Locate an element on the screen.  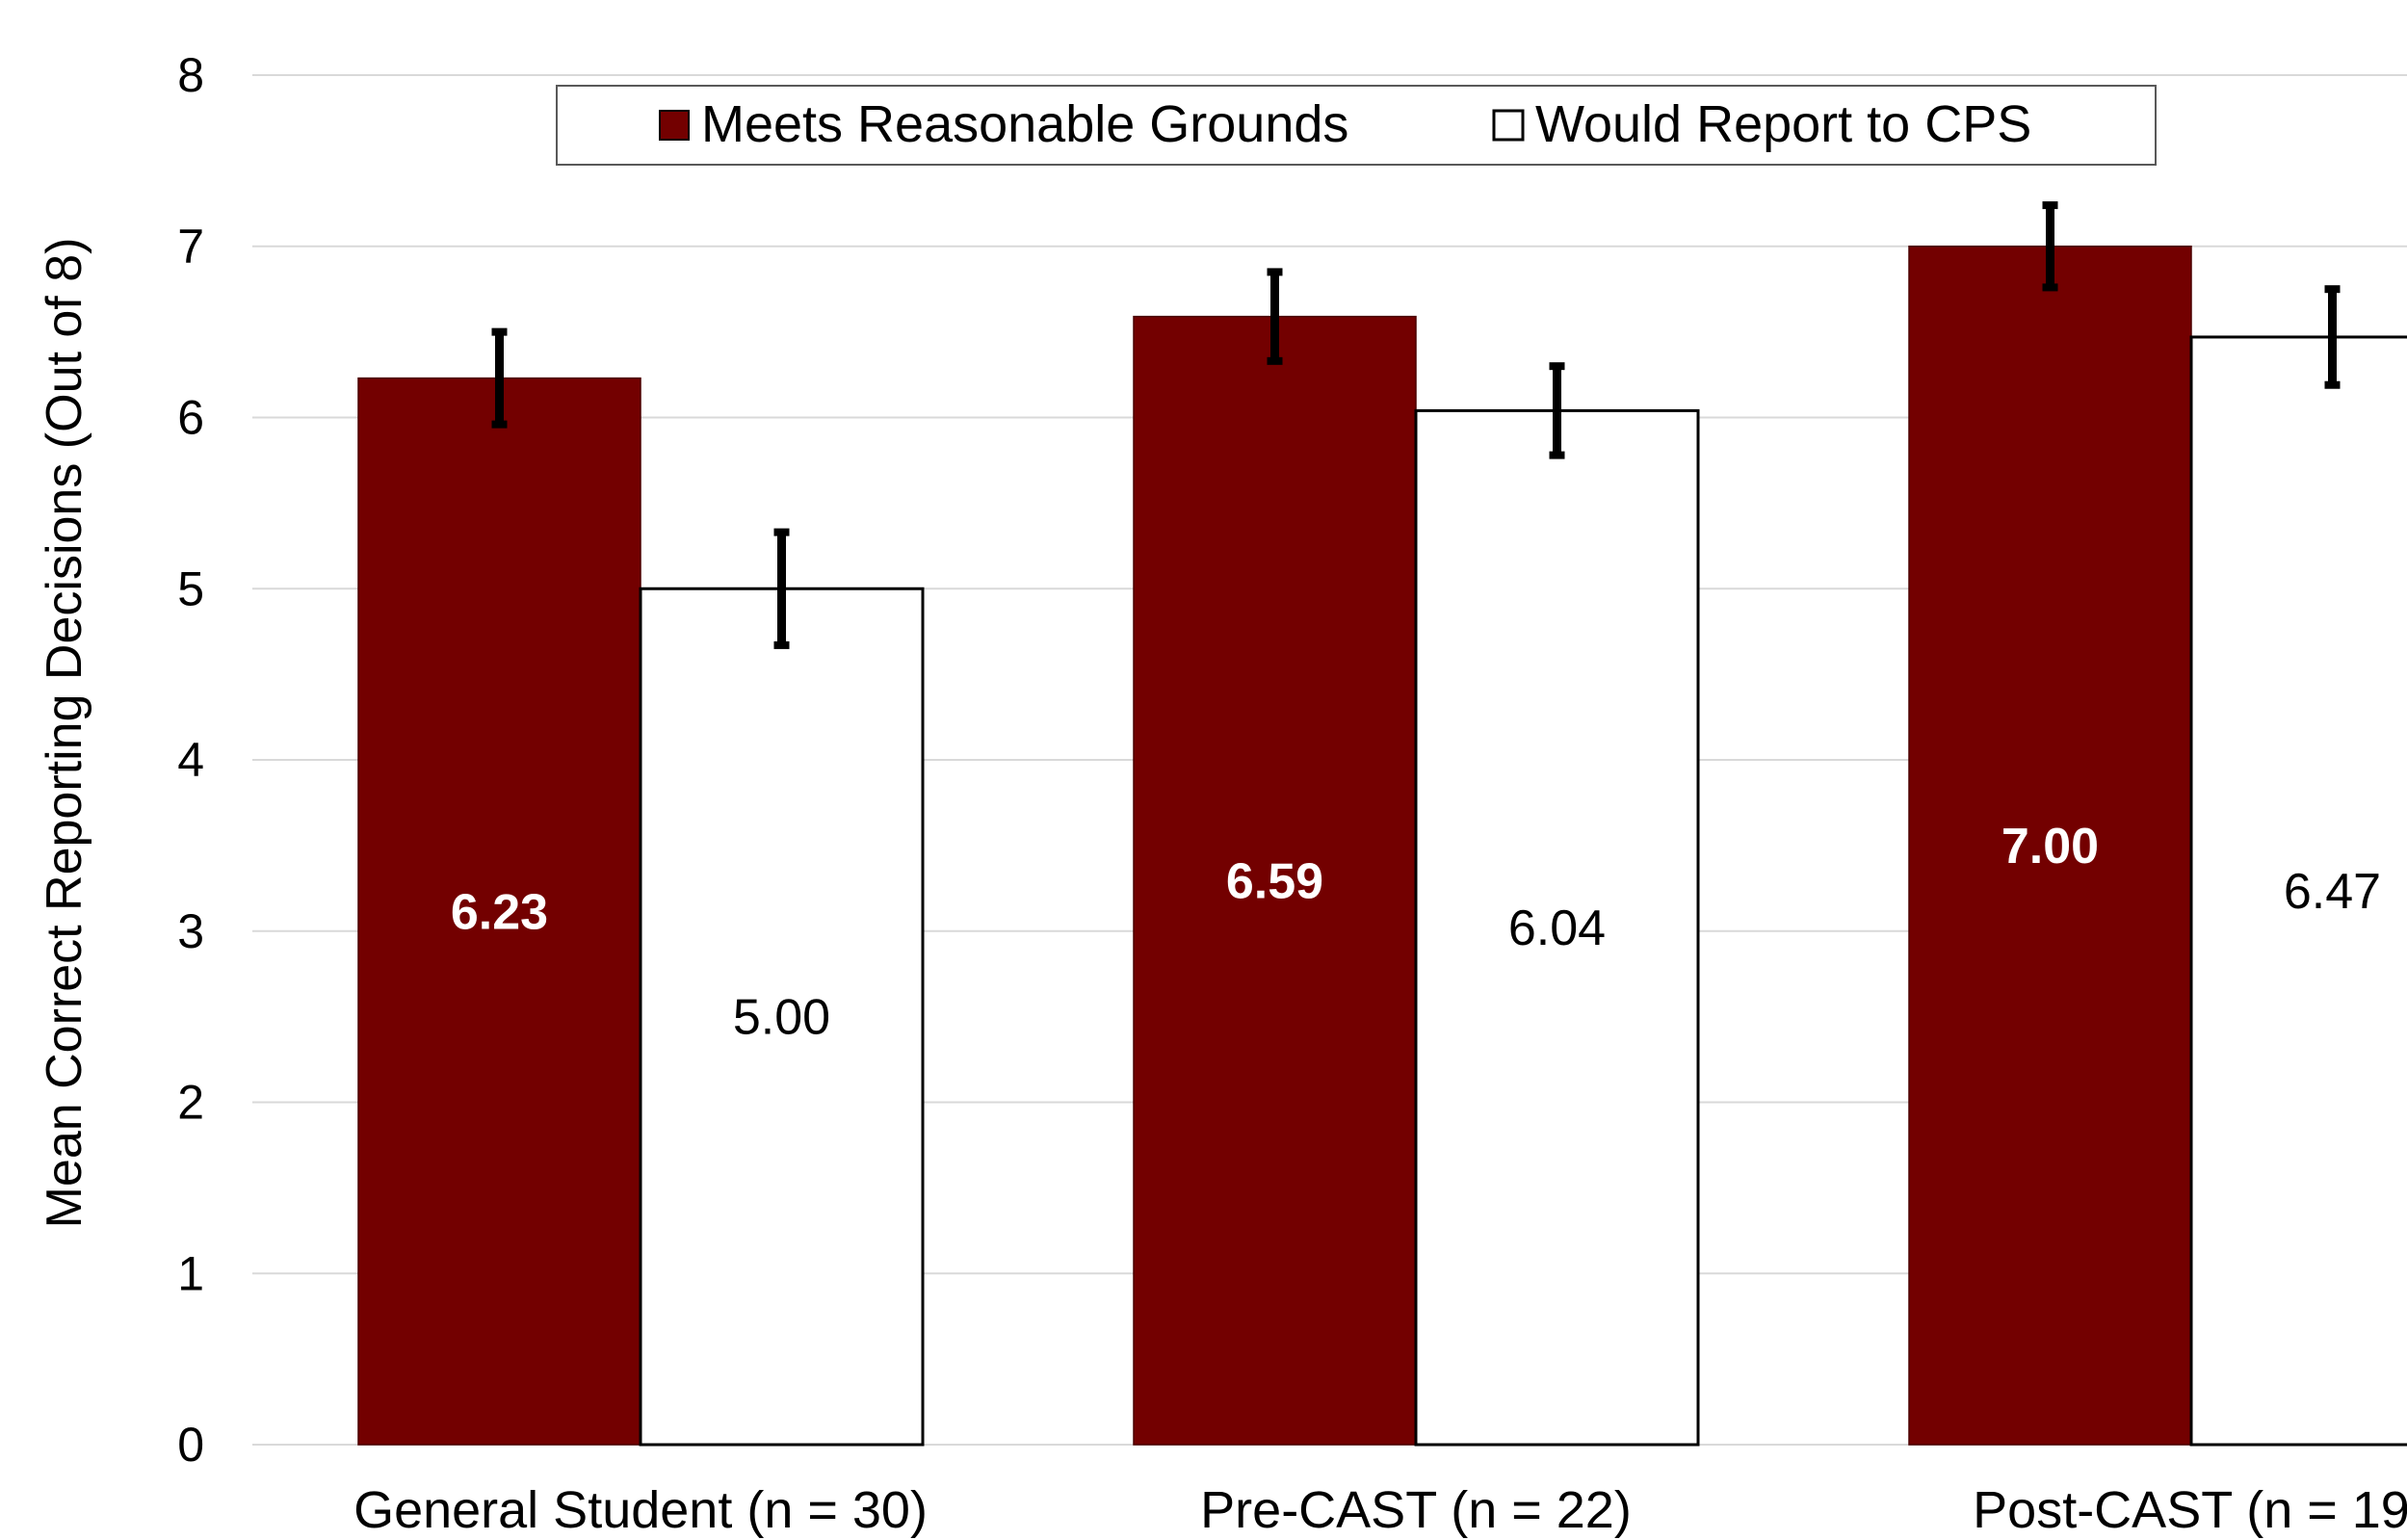
x-category-label: Pre-CAST (n = 22) is located at coordinates (1416, 1510).